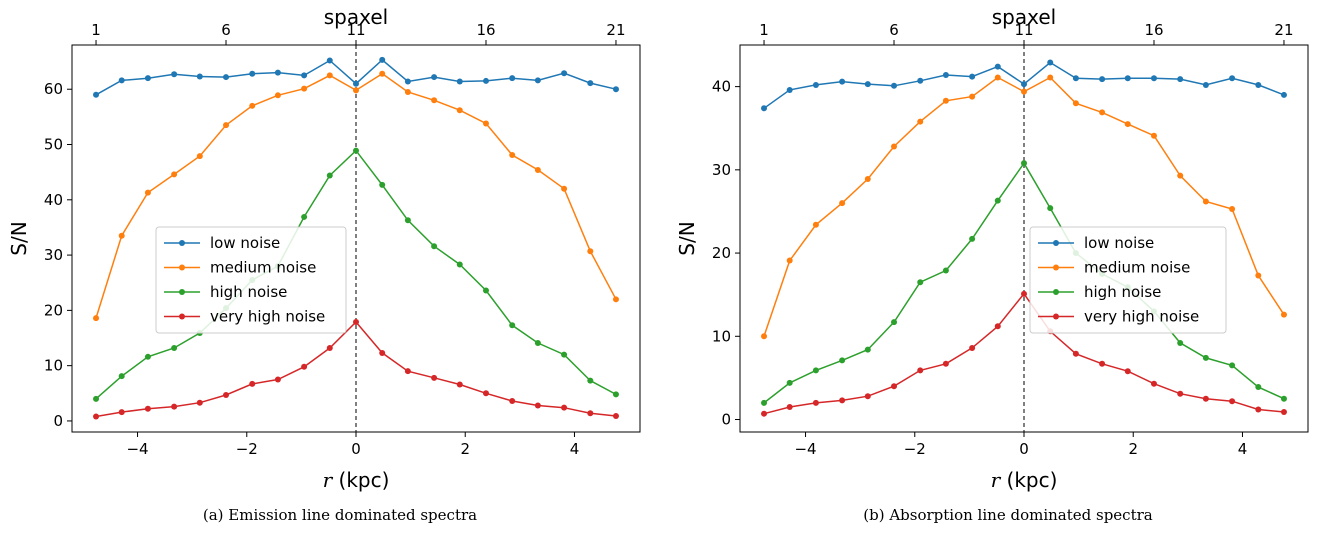 The height and width of the screenshot is (540, 1320). What do you see at coordinates (1133, 449) in the screenshot?
I see `x-tick-label: 2` at bounding box center [1133, 449].